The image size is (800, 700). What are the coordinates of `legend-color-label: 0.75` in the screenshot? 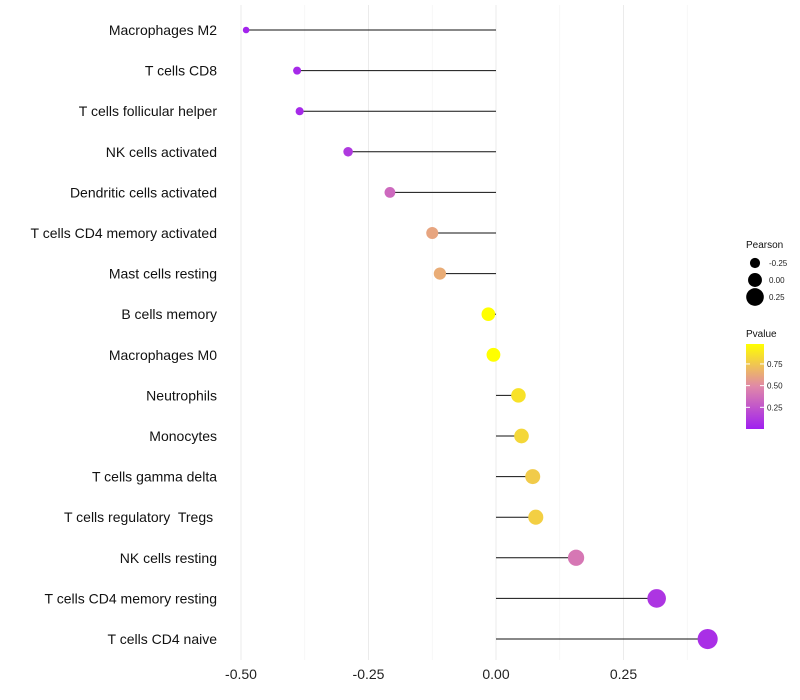 It's located at (775, 364).